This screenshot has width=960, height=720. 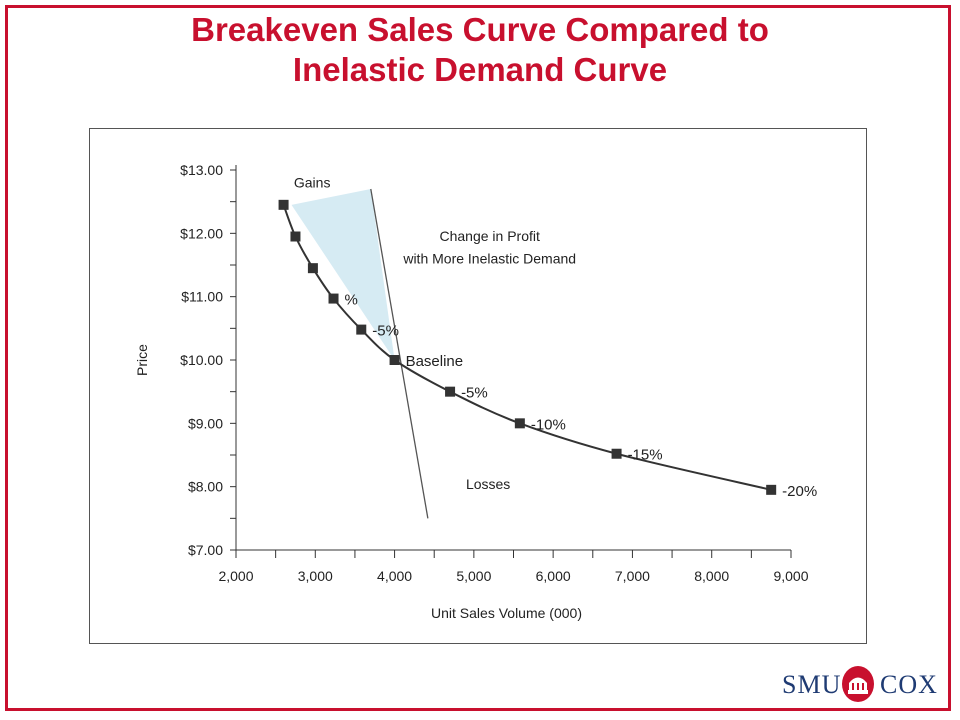 What do you see at coordinates (201, 233) in the screenshot?
I see `y-tick-label: $12.00` at bounding box center [201, 233].